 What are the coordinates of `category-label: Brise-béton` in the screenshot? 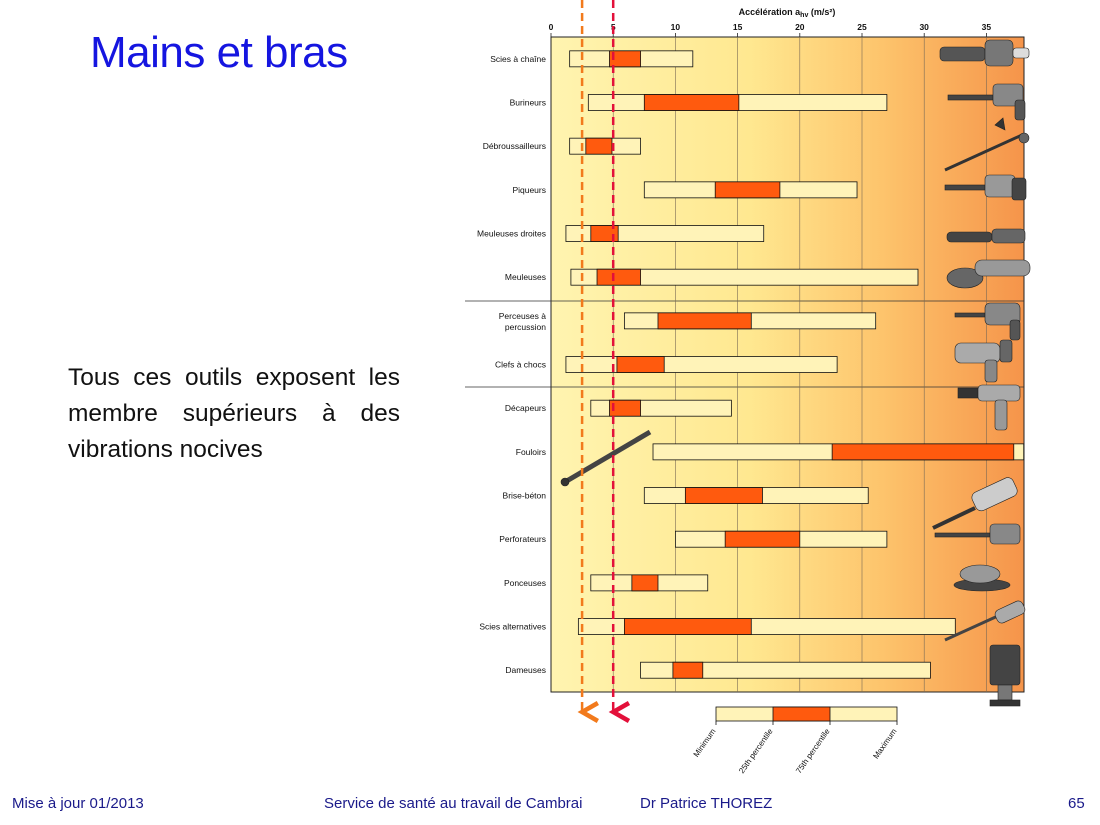 It's located at (525, 496).